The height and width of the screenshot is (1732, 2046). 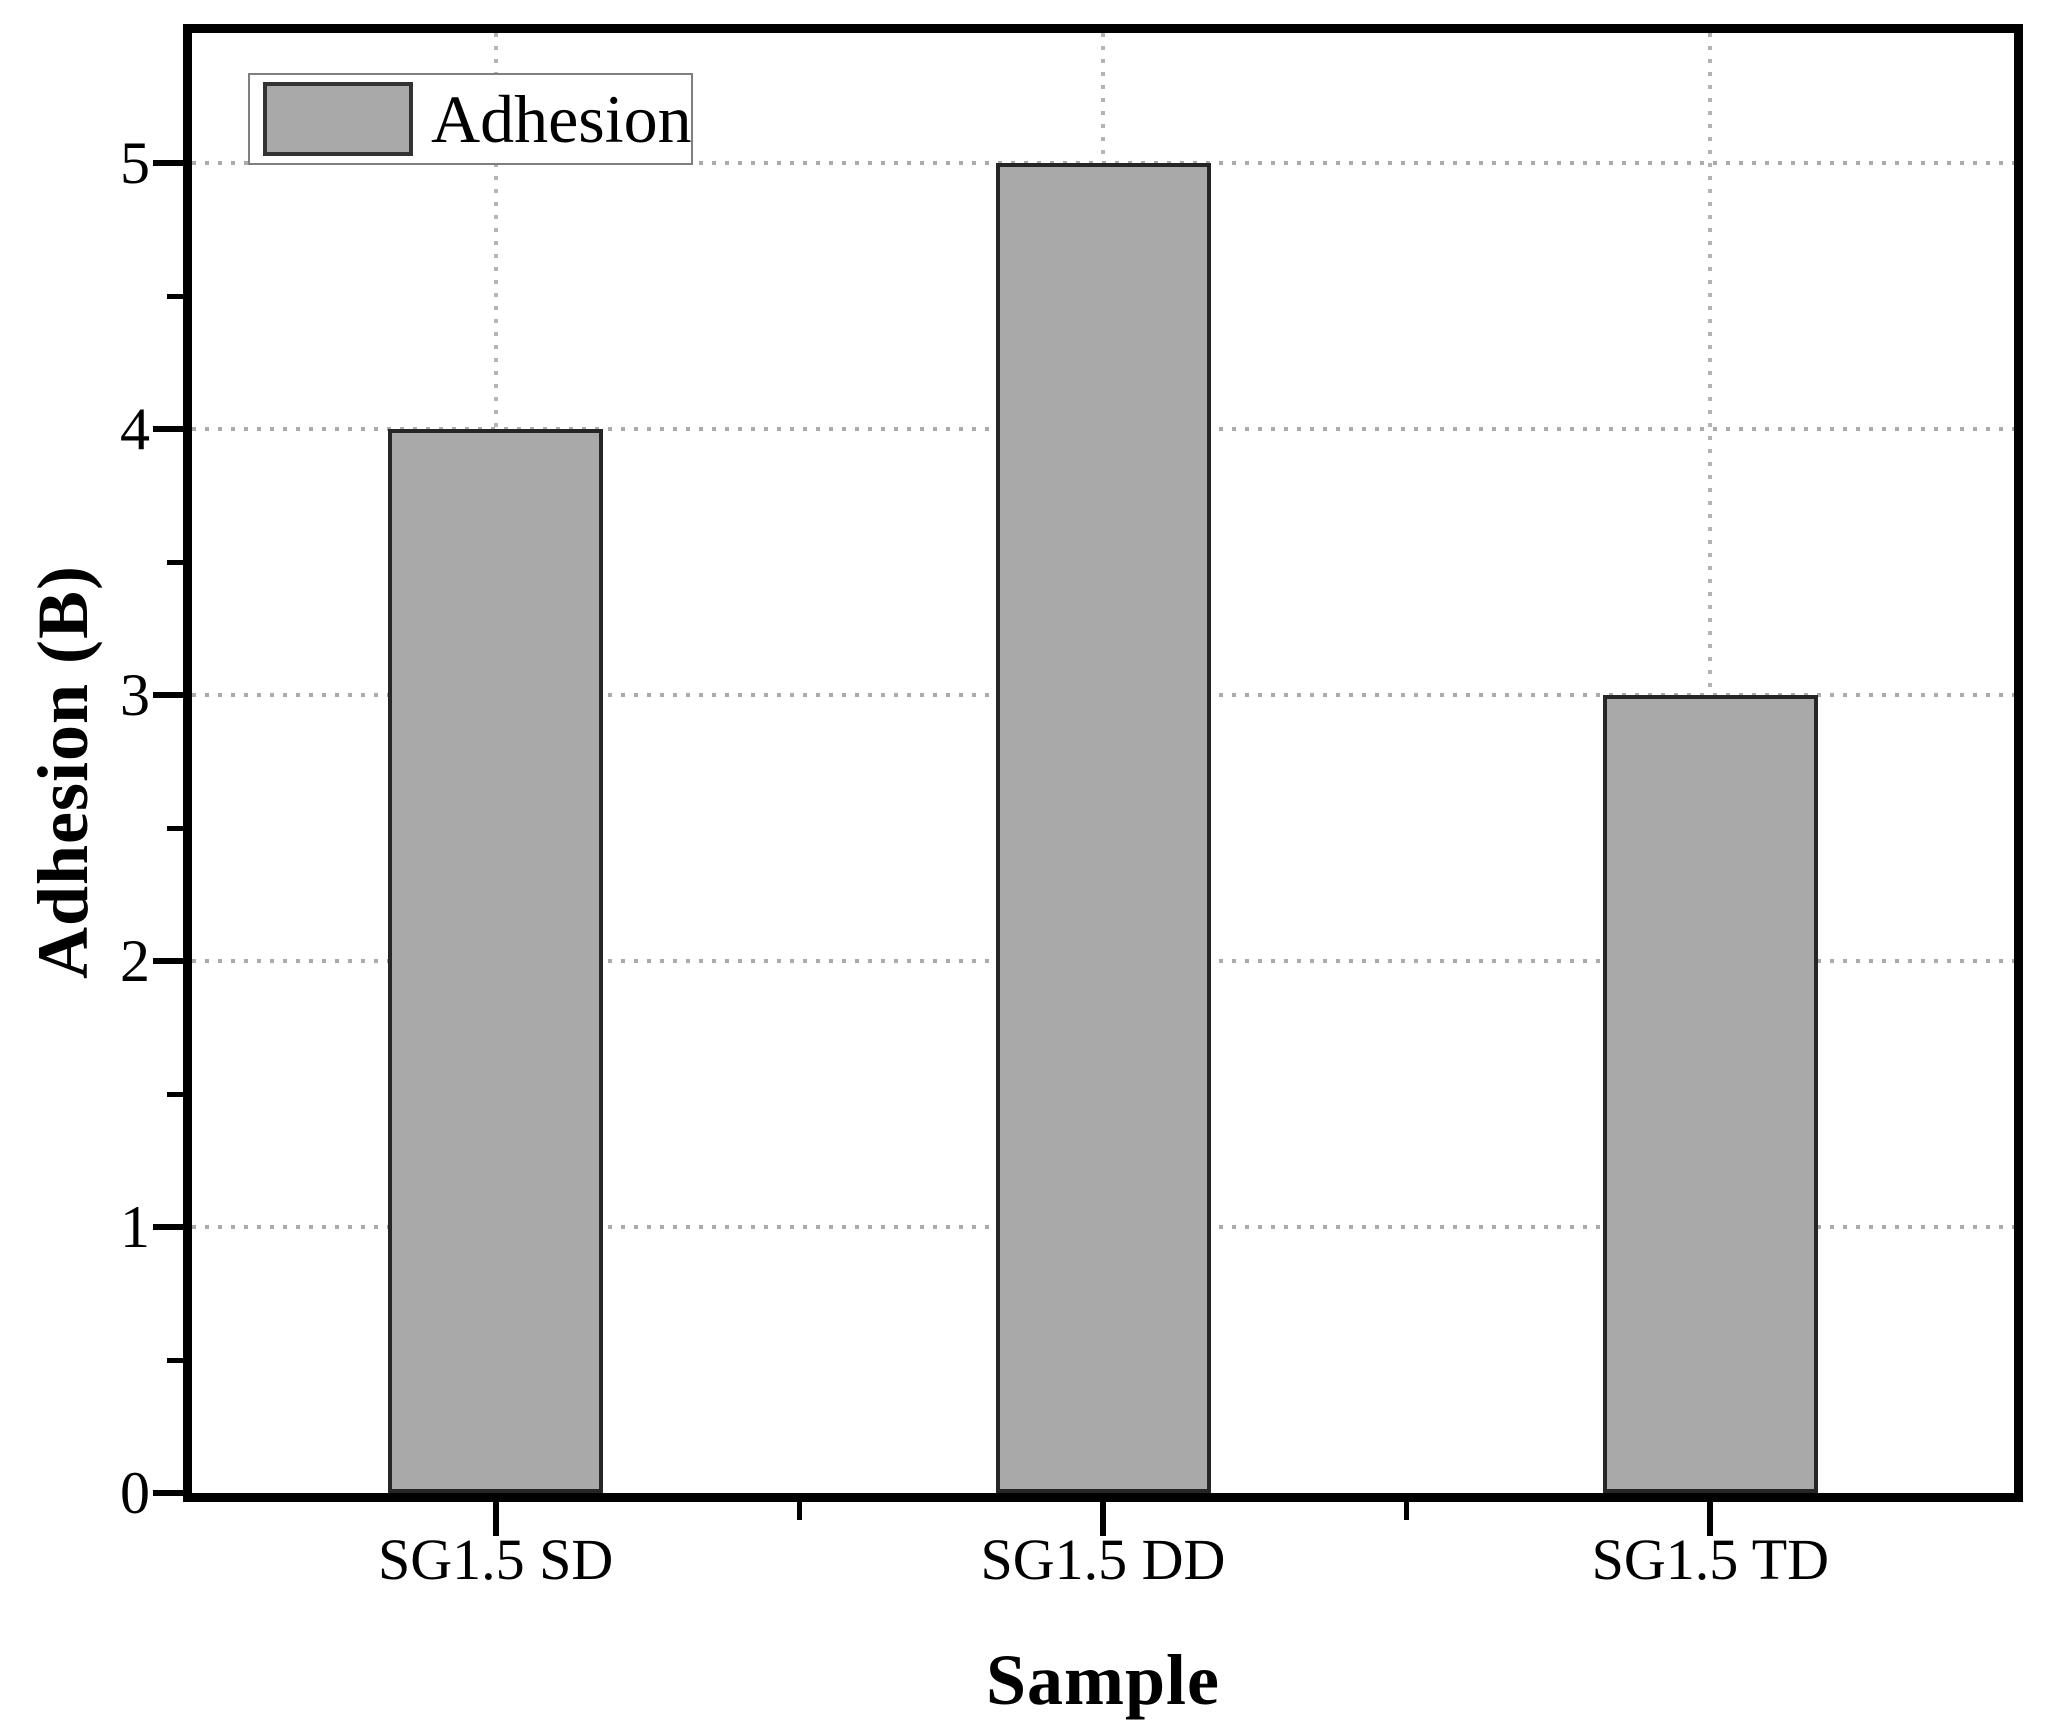 I want to click on y-tick-label-0: 0, so click(x=135, y=1493).